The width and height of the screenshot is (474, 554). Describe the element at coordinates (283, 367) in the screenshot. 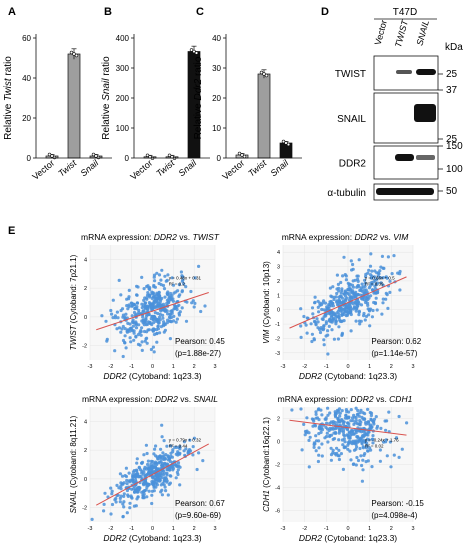

I see `x-tick-label: -3` at that location.